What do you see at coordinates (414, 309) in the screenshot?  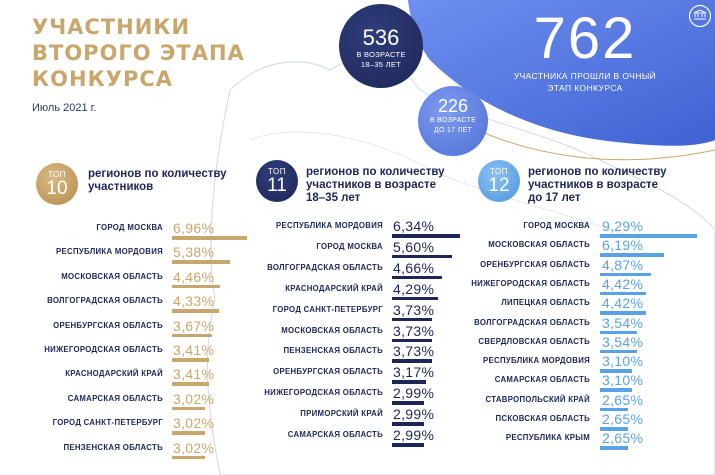 I see `value-label: 3,73%` at bounding box center [414, 309].